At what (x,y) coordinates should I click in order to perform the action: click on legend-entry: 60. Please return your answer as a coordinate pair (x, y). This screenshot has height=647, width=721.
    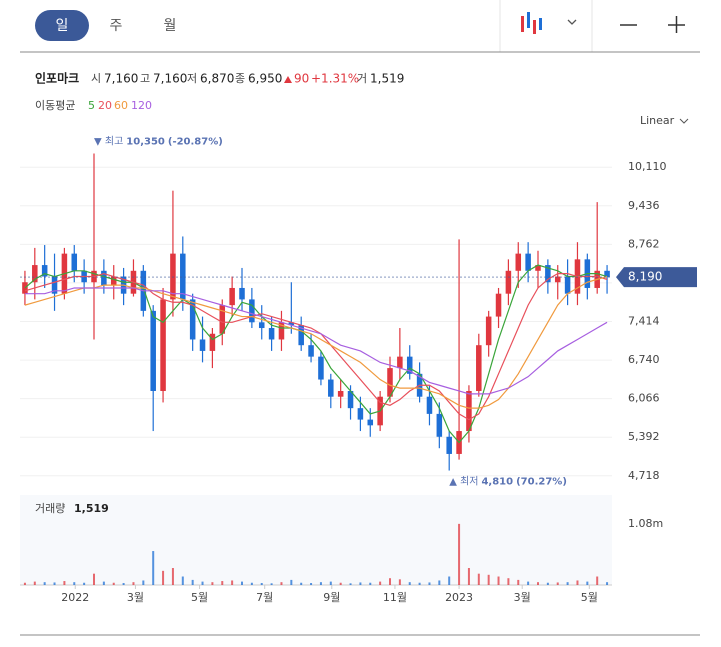
    Looking at the image, I should click on (121, 105).